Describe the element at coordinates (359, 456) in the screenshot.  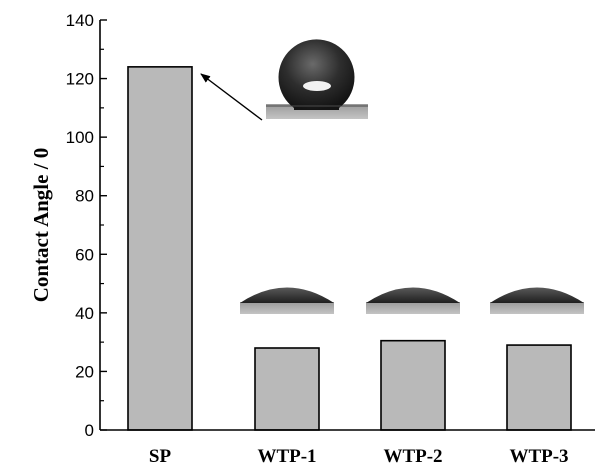
I see `x-axis-categories: SP WTP-1 WTP-2 WTP-3` at that location.